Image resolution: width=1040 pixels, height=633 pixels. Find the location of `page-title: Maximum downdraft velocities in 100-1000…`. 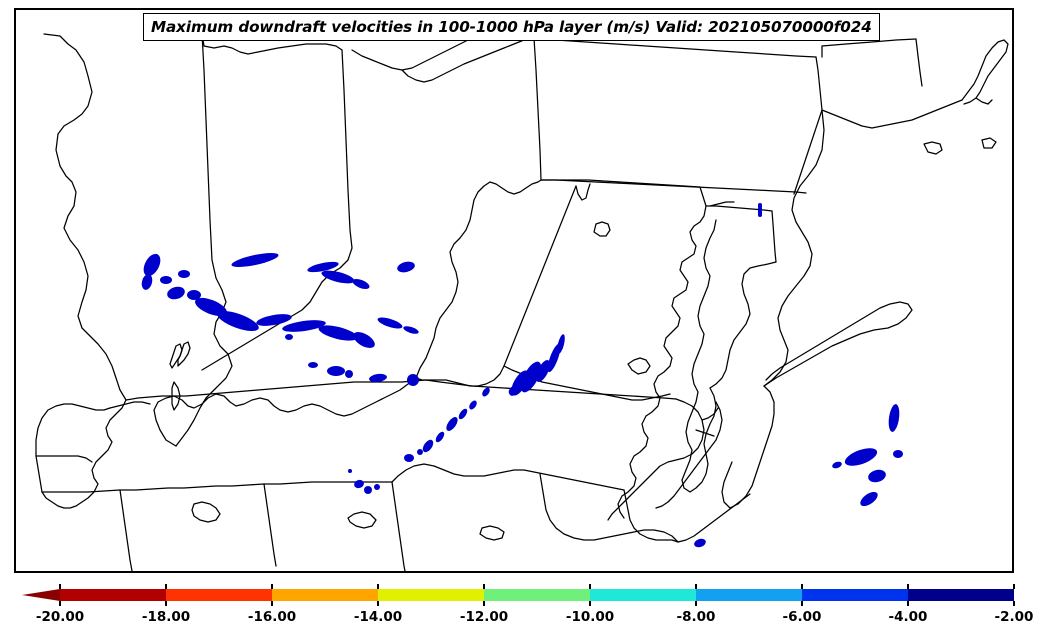

page-title: Maximum downdraft velocities in 100-1000… is located at coordinates (511, 27).